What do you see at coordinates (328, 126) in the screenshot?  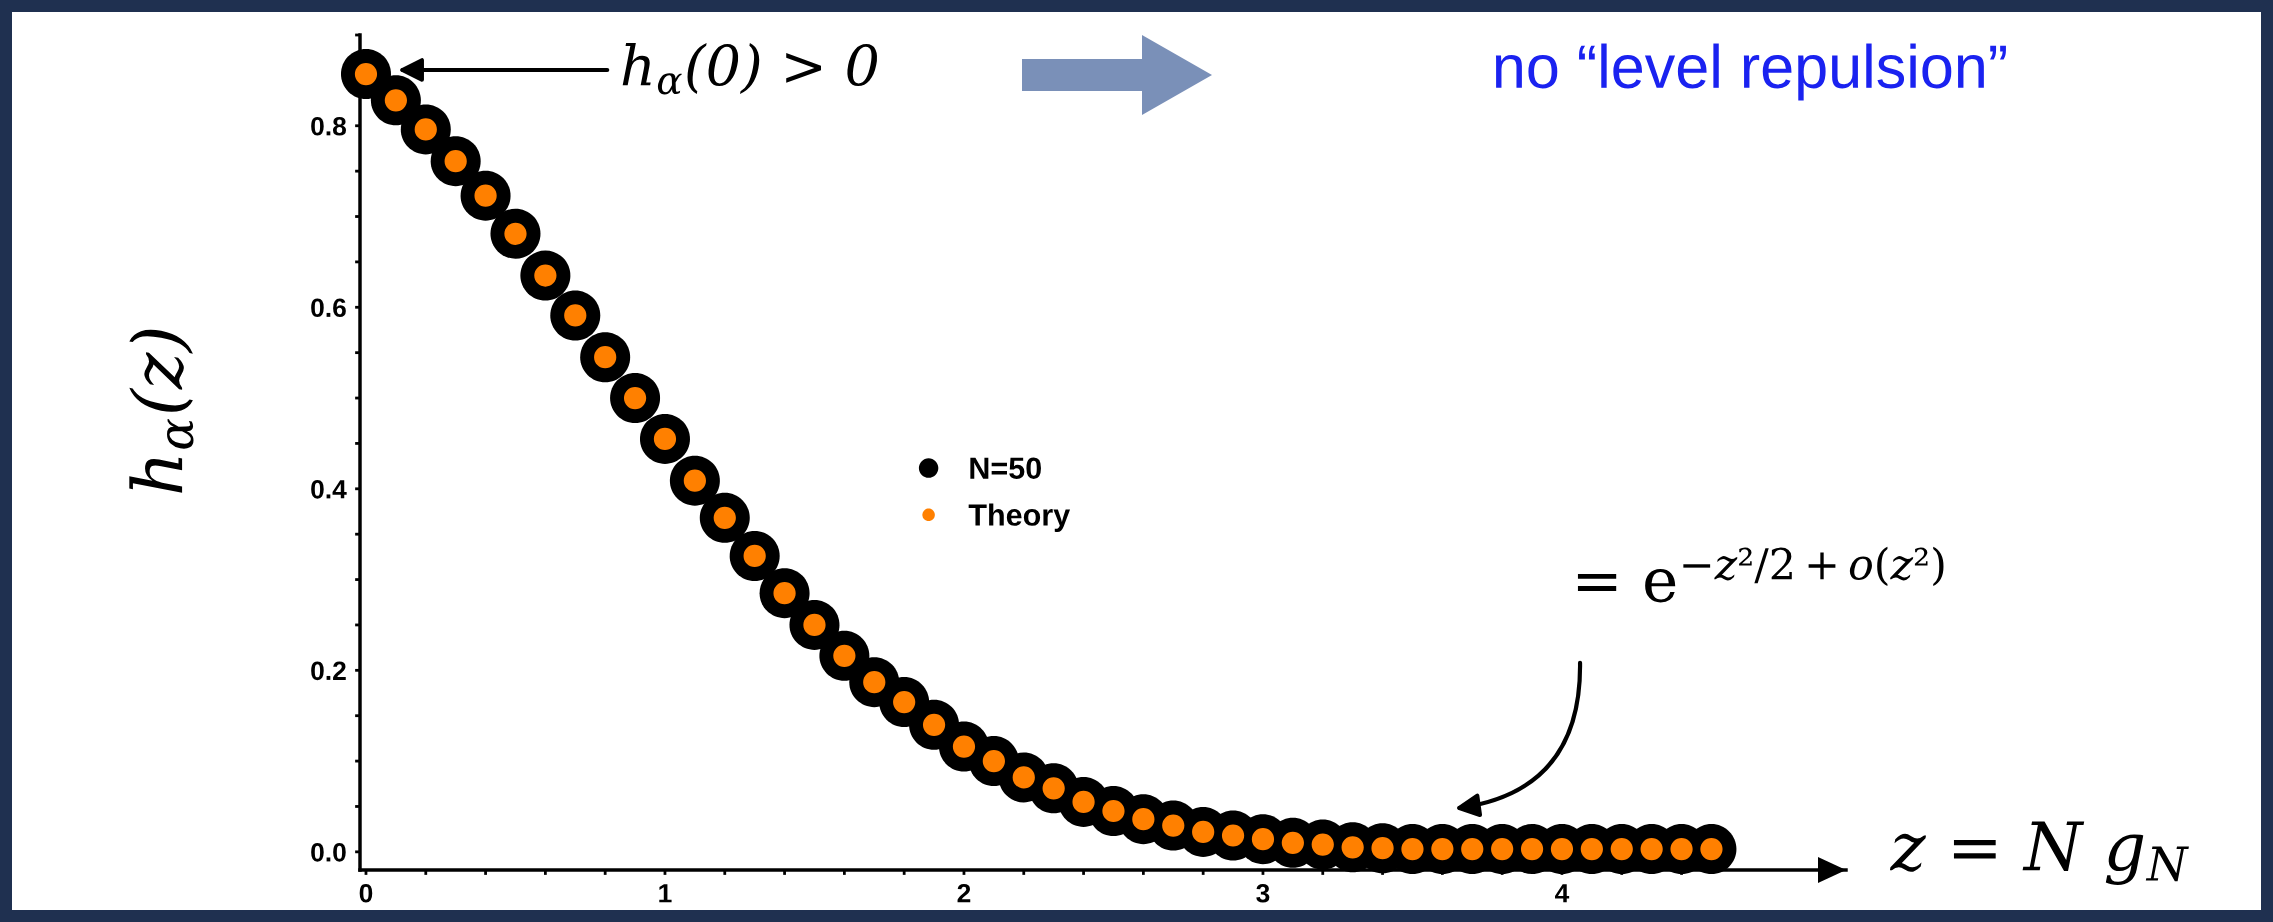 I see `y-tick-label: 0.8` at bounding box center [328, 126].